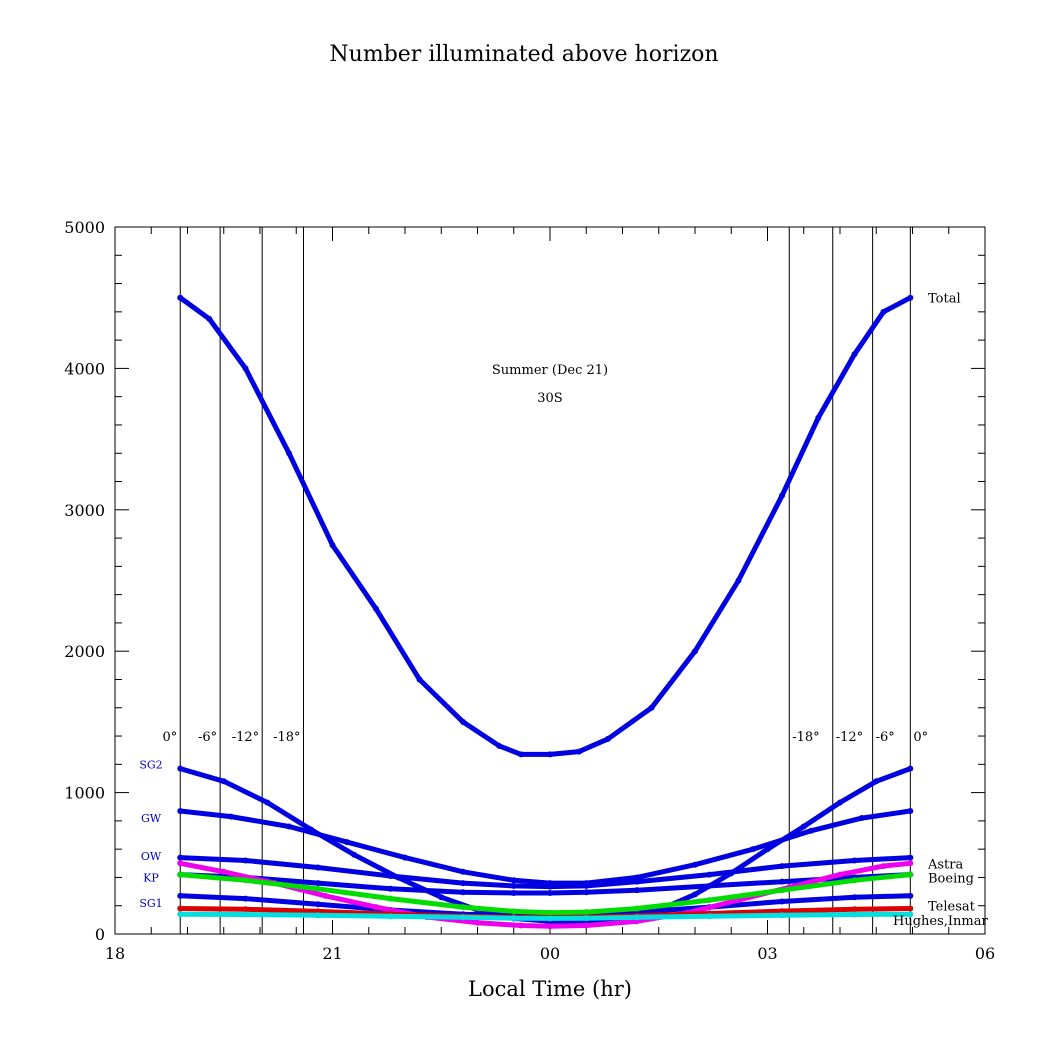  I want to click on right-series-label: Total, so click(944, 299).